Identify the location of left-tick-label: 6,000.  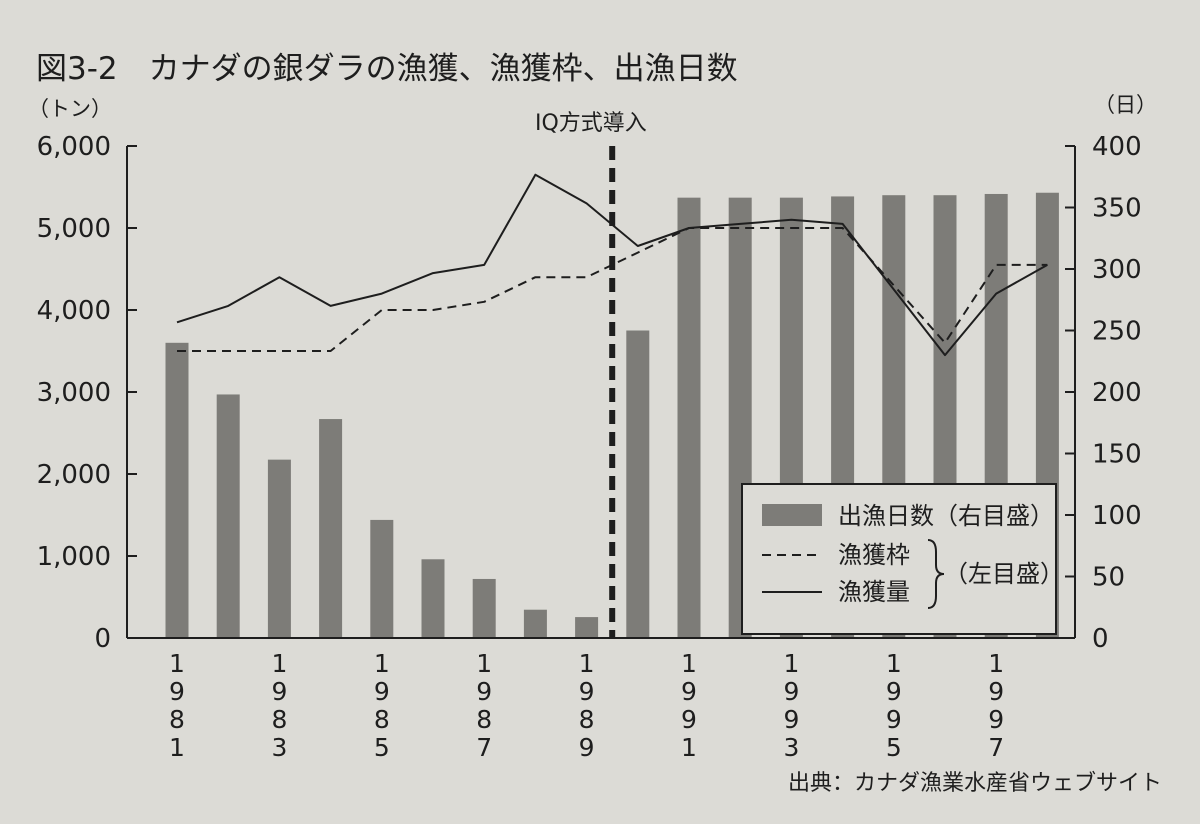
(74, 147).